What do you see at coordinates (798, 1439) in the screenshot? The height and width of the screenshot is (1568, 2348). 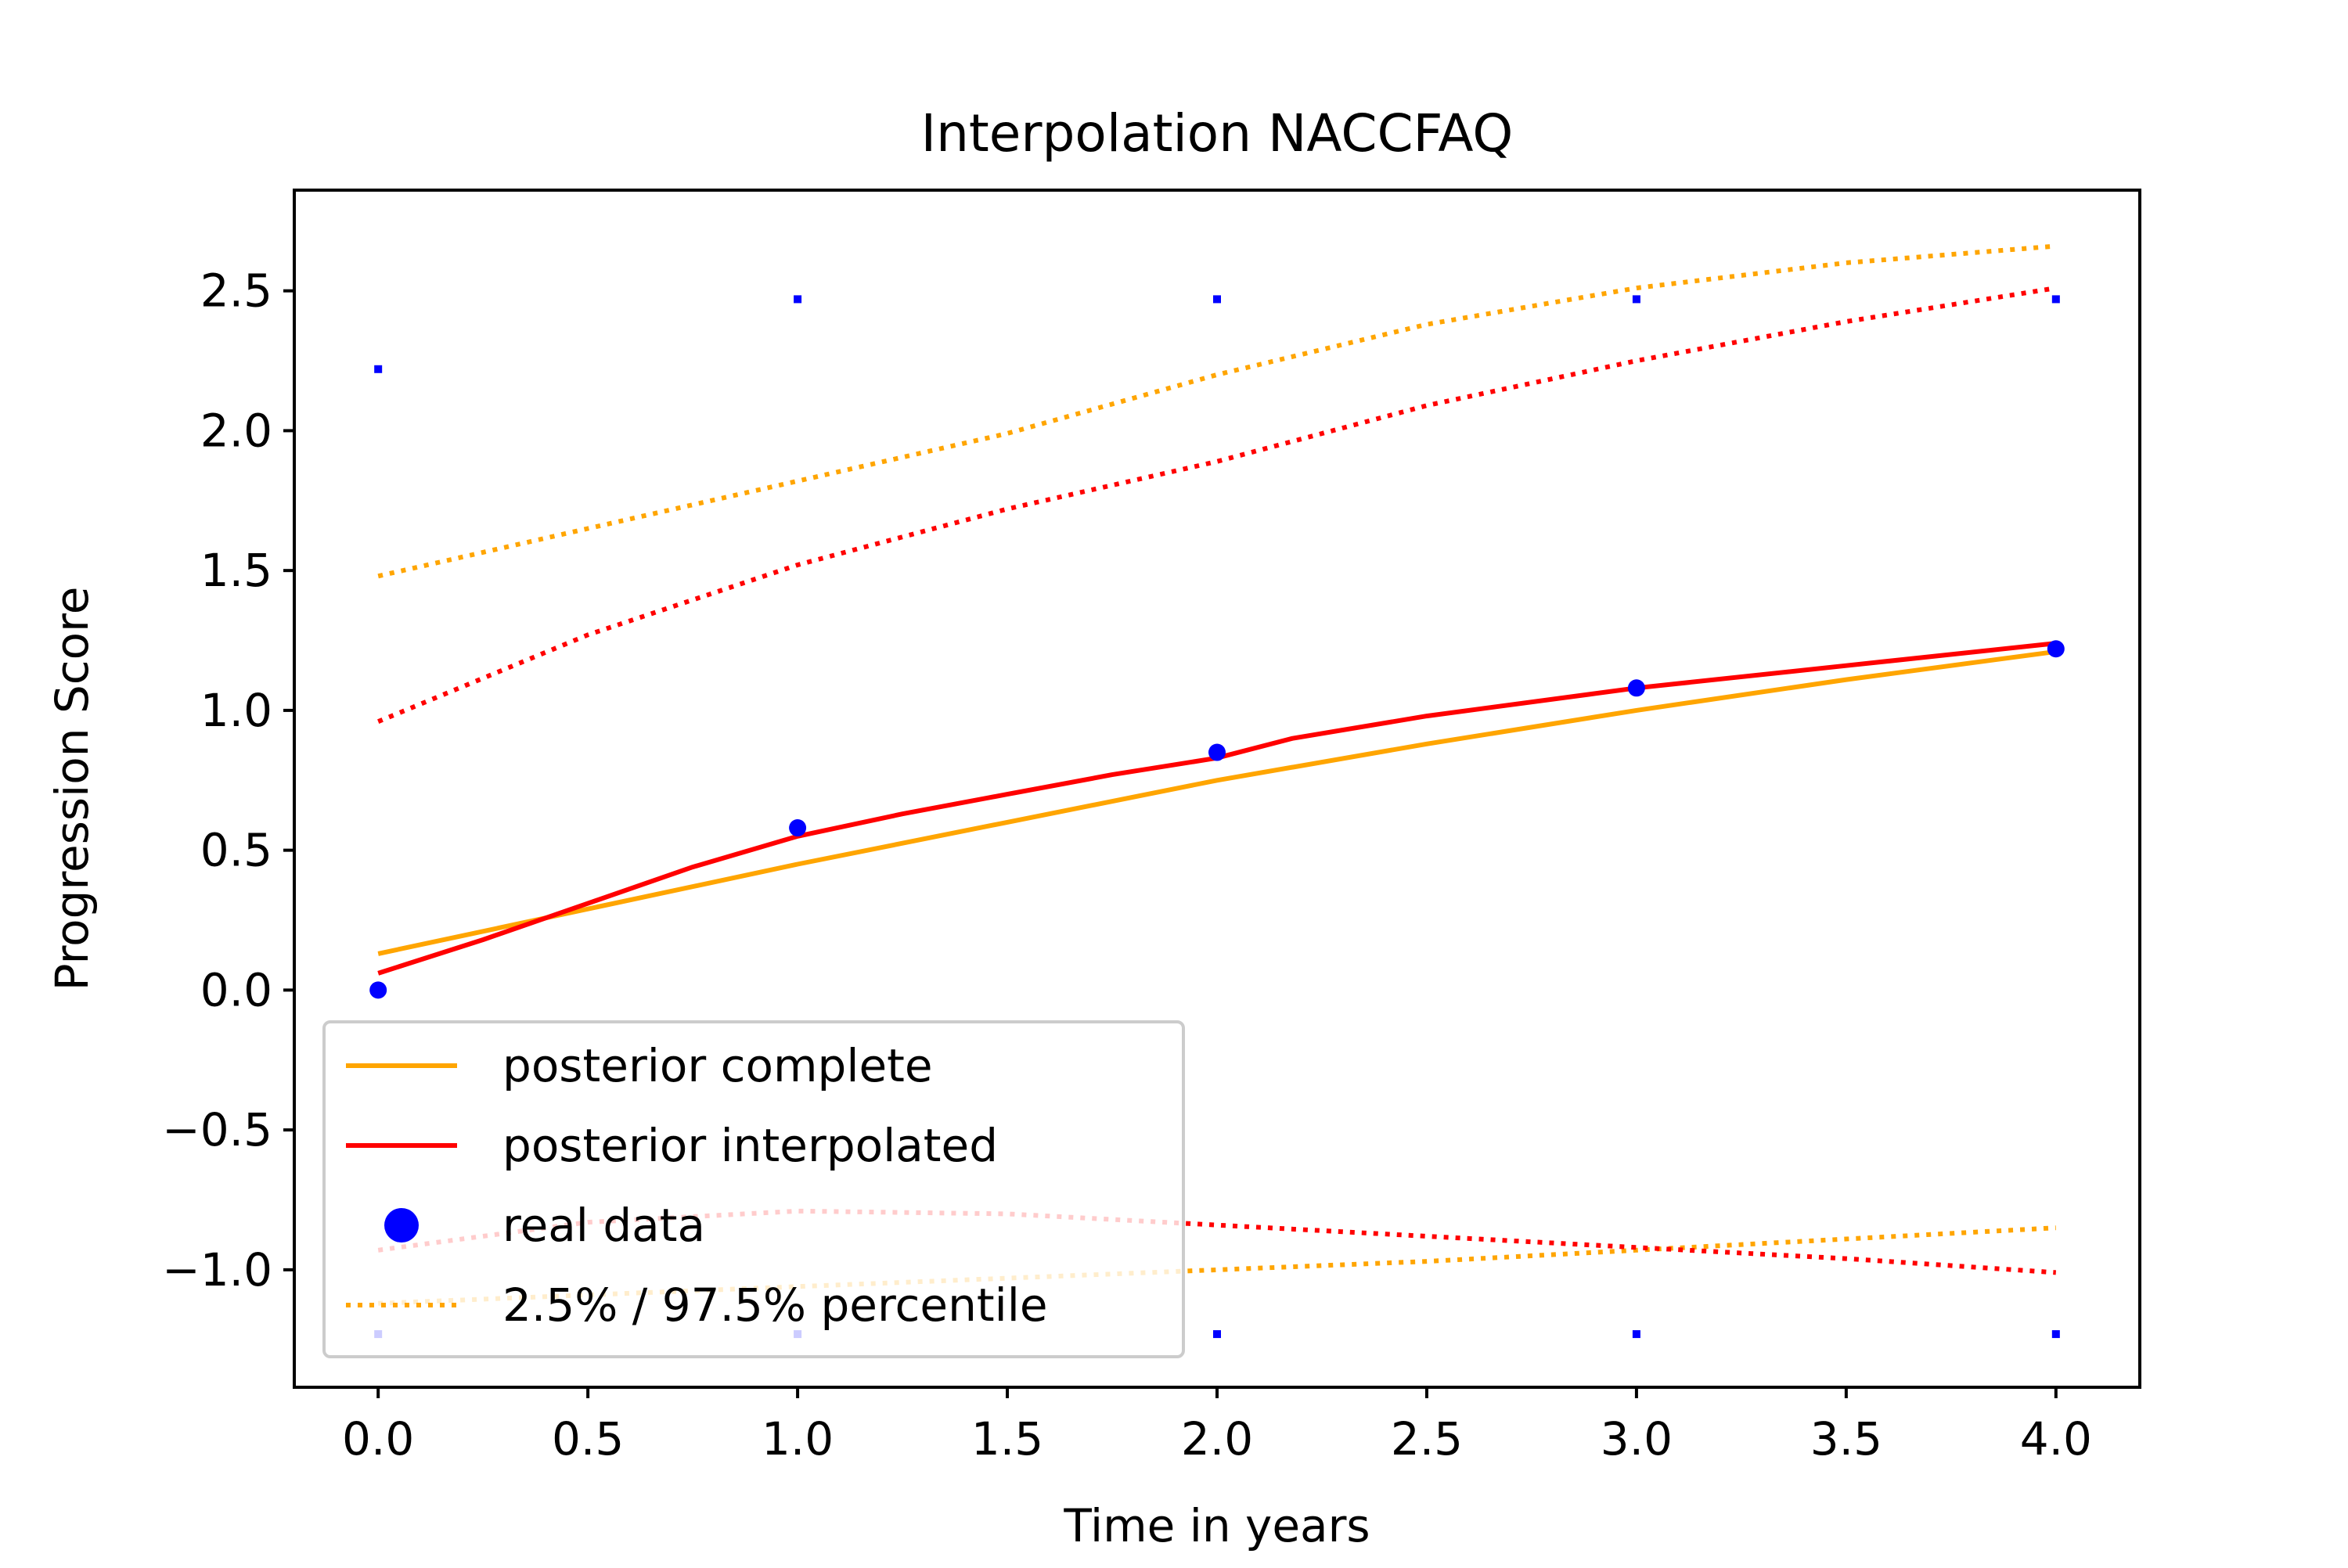 I see `x-tick-label-2: 1.0` at bounding box center [798, 1439].